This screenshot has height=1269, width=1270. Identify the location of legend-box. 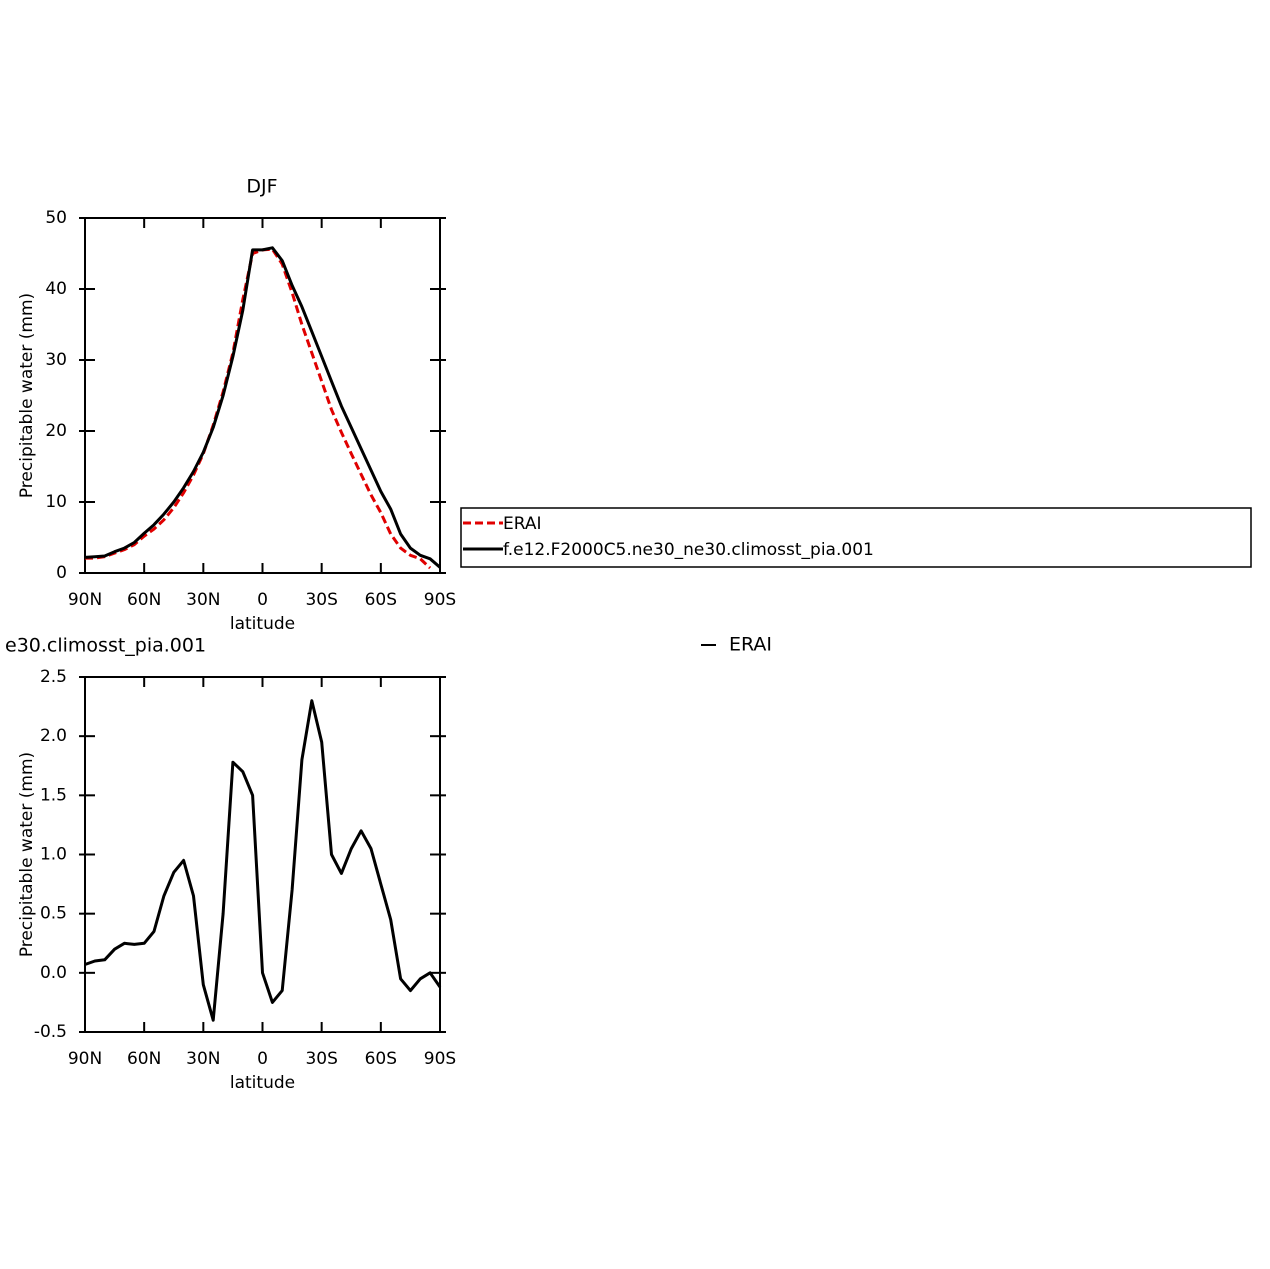
(856, 537).